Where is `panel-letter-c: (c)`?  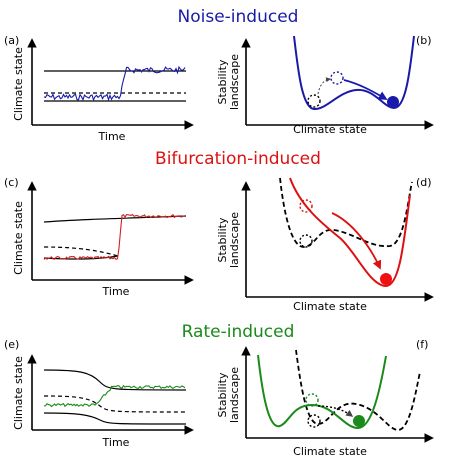
panel-letter-c: (c) is located at coordinates (11, 182).